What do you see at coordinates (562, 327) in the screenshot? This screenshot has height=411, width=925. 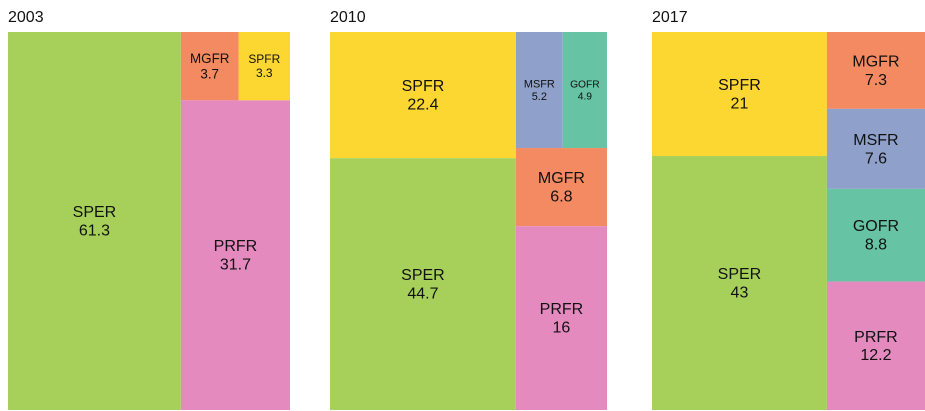 I see `tile-value: 16` at bounding box center [562, 327].